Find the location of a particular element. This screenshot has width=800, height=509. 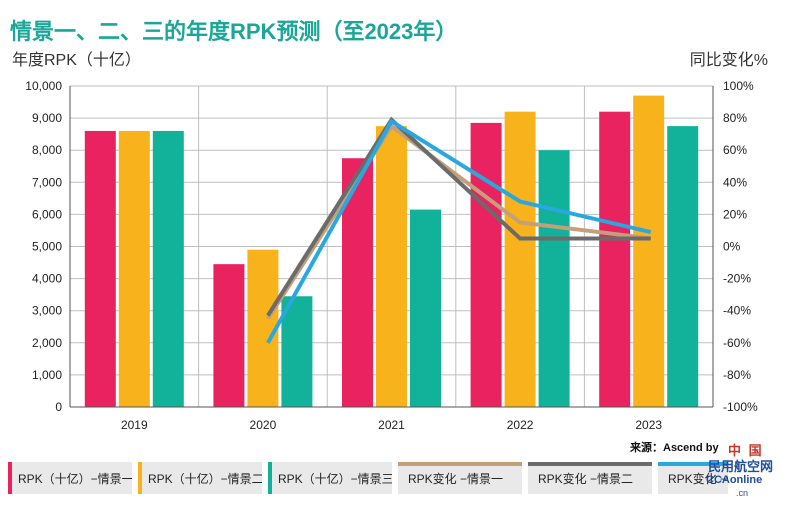

chart-title: 情景一、二、三的年度RPK预测（至2023年） is located at coordinates (234, 31).